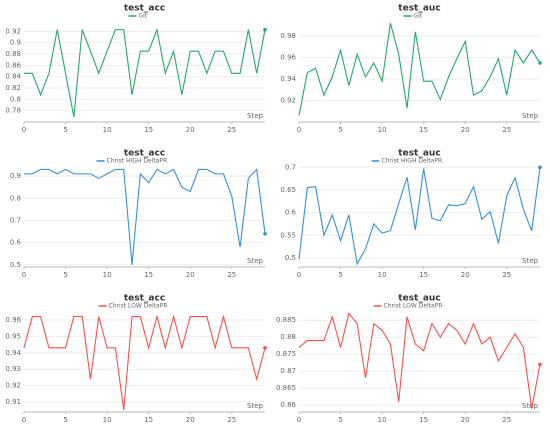 Image resolution: width=550 pixels, height=432 pixels. I want to click on y-tick-label: 0.865, so click(286, 388).